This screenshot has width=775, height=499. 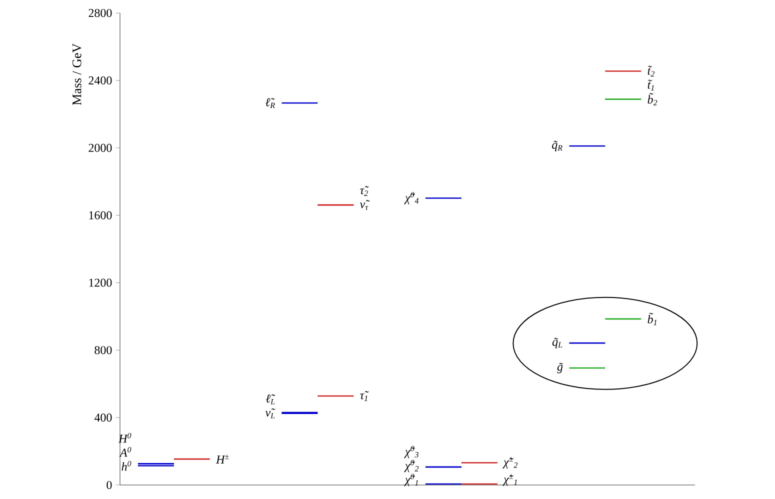 I want to click on series-label: H$^{±}$, so click(x=222, y=459).